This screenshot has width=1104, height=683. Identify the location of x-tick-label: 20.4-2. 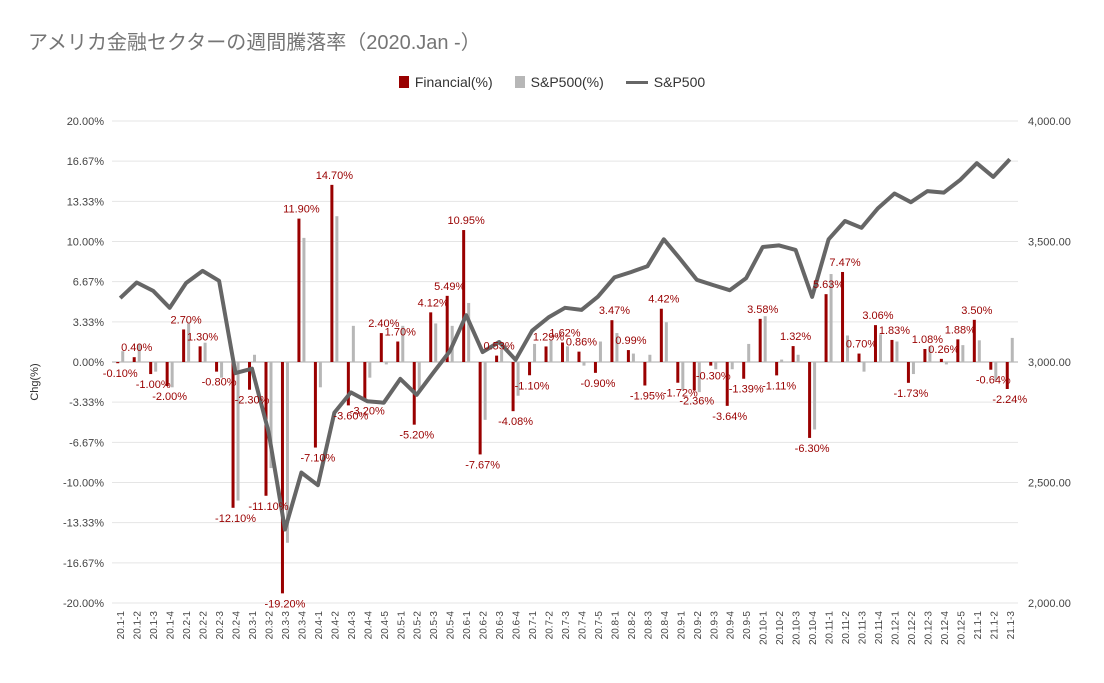
(335, 625).